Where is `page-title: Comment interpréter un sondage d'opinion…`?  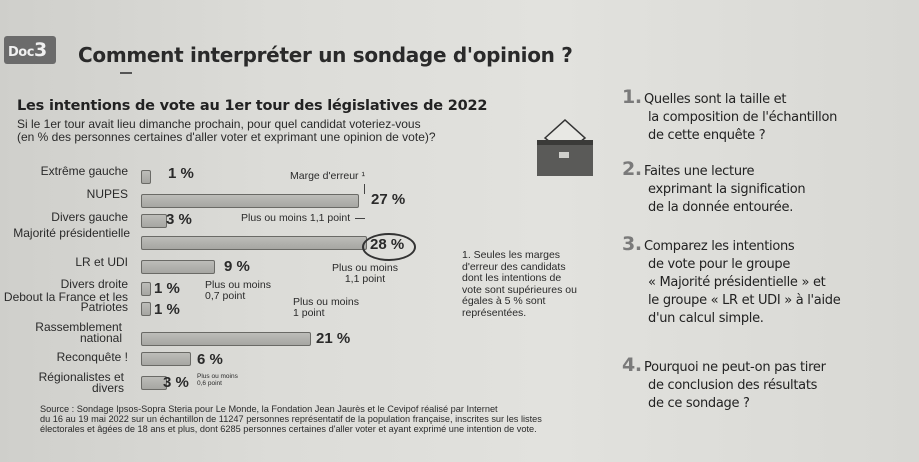
page-title: Comment interpréter un sondage d'opinion… is located at coordinates (325, 55).